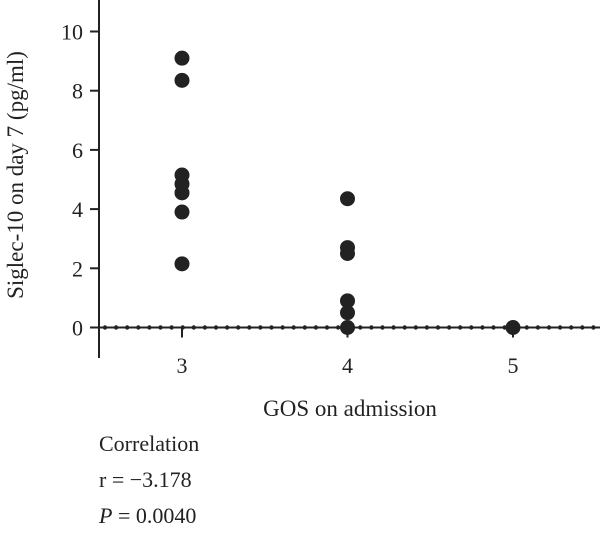 The height and width of the screenshot is (534, 600). What do you see at coordinates (513, 365) in the screenshot?
I see `x-tick-label: 5` at bounding box center [513, 365].